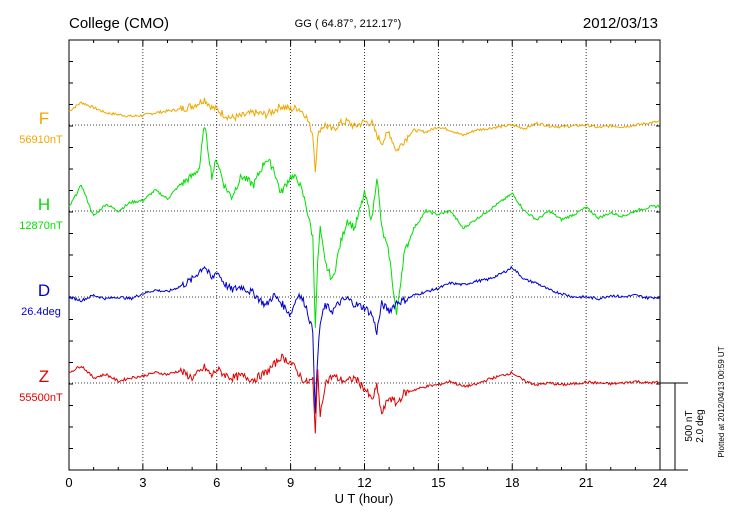 Image resolution: width=730 pixels, height=520 pixels. I want to click on x-tick-label: 3, so click(142, 482).